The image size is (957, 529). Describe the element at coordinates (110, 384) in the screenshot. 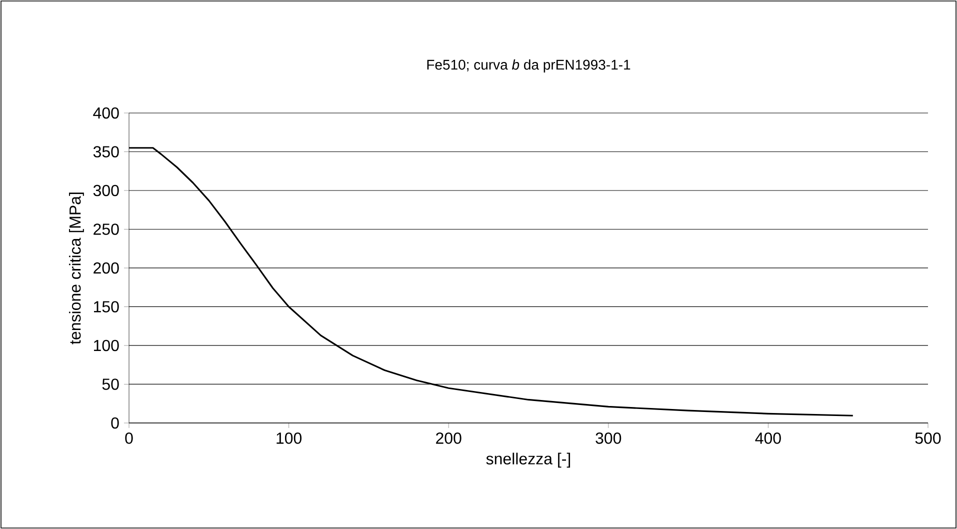

I see `y-tick-label: 50` at that location.